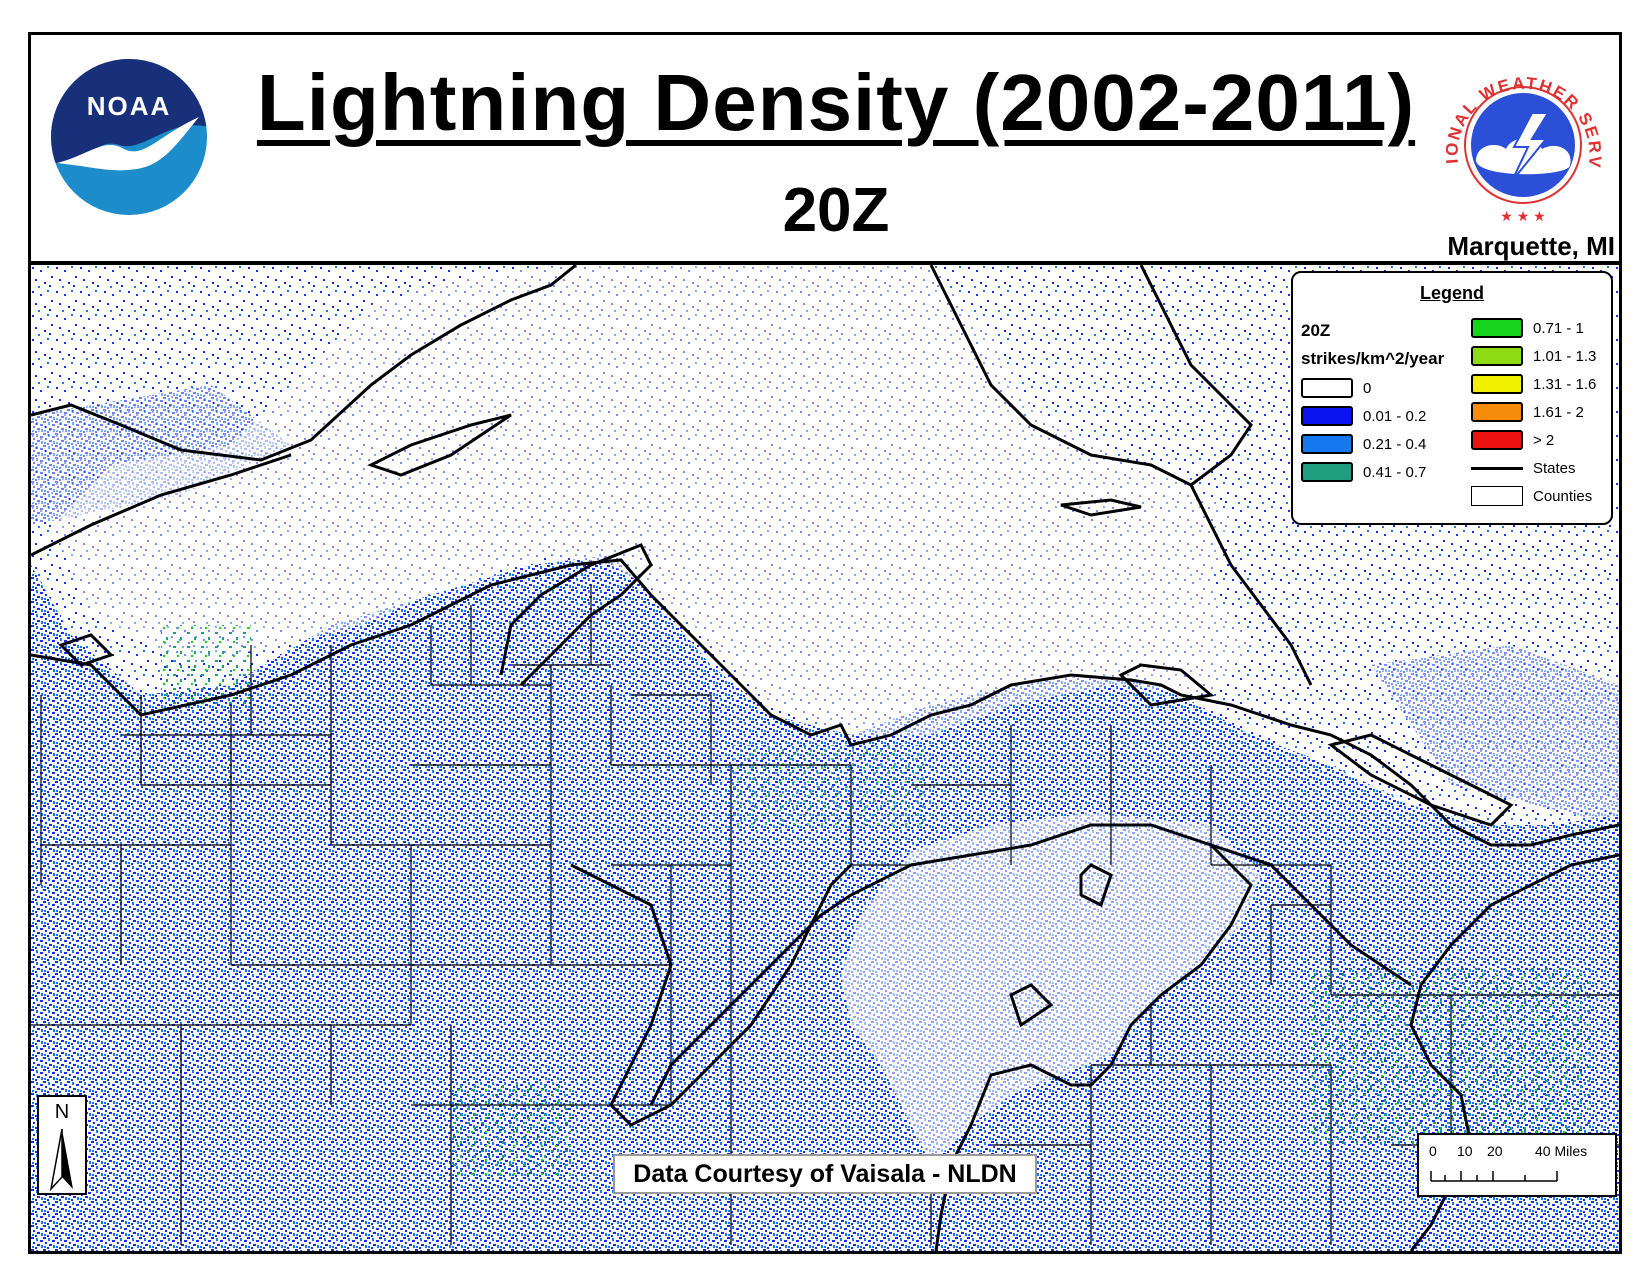 Image resolution: width=1650 pixels, height=1275 pixels. Describe the element at coordinates (1565, 356) in the screenshot. I see `legend-item-label: 1.01 - 1.3` at that location.